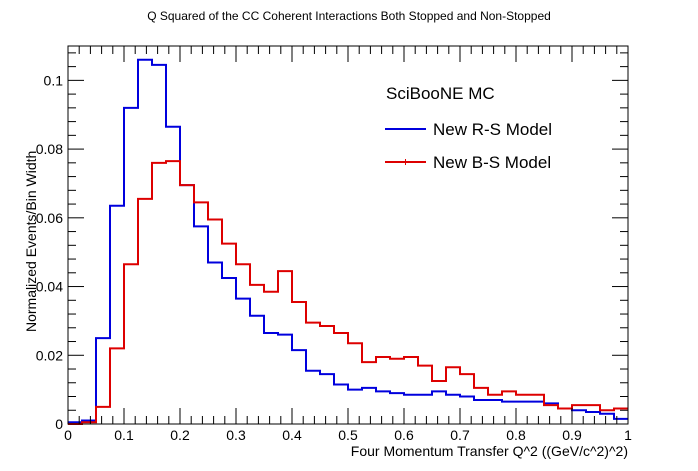 The height and width of the screenshot is (471, 698). Describe the element at coordinates (404, 435) in the screenshot. I see `x-tick-label: 0.6` at that location.